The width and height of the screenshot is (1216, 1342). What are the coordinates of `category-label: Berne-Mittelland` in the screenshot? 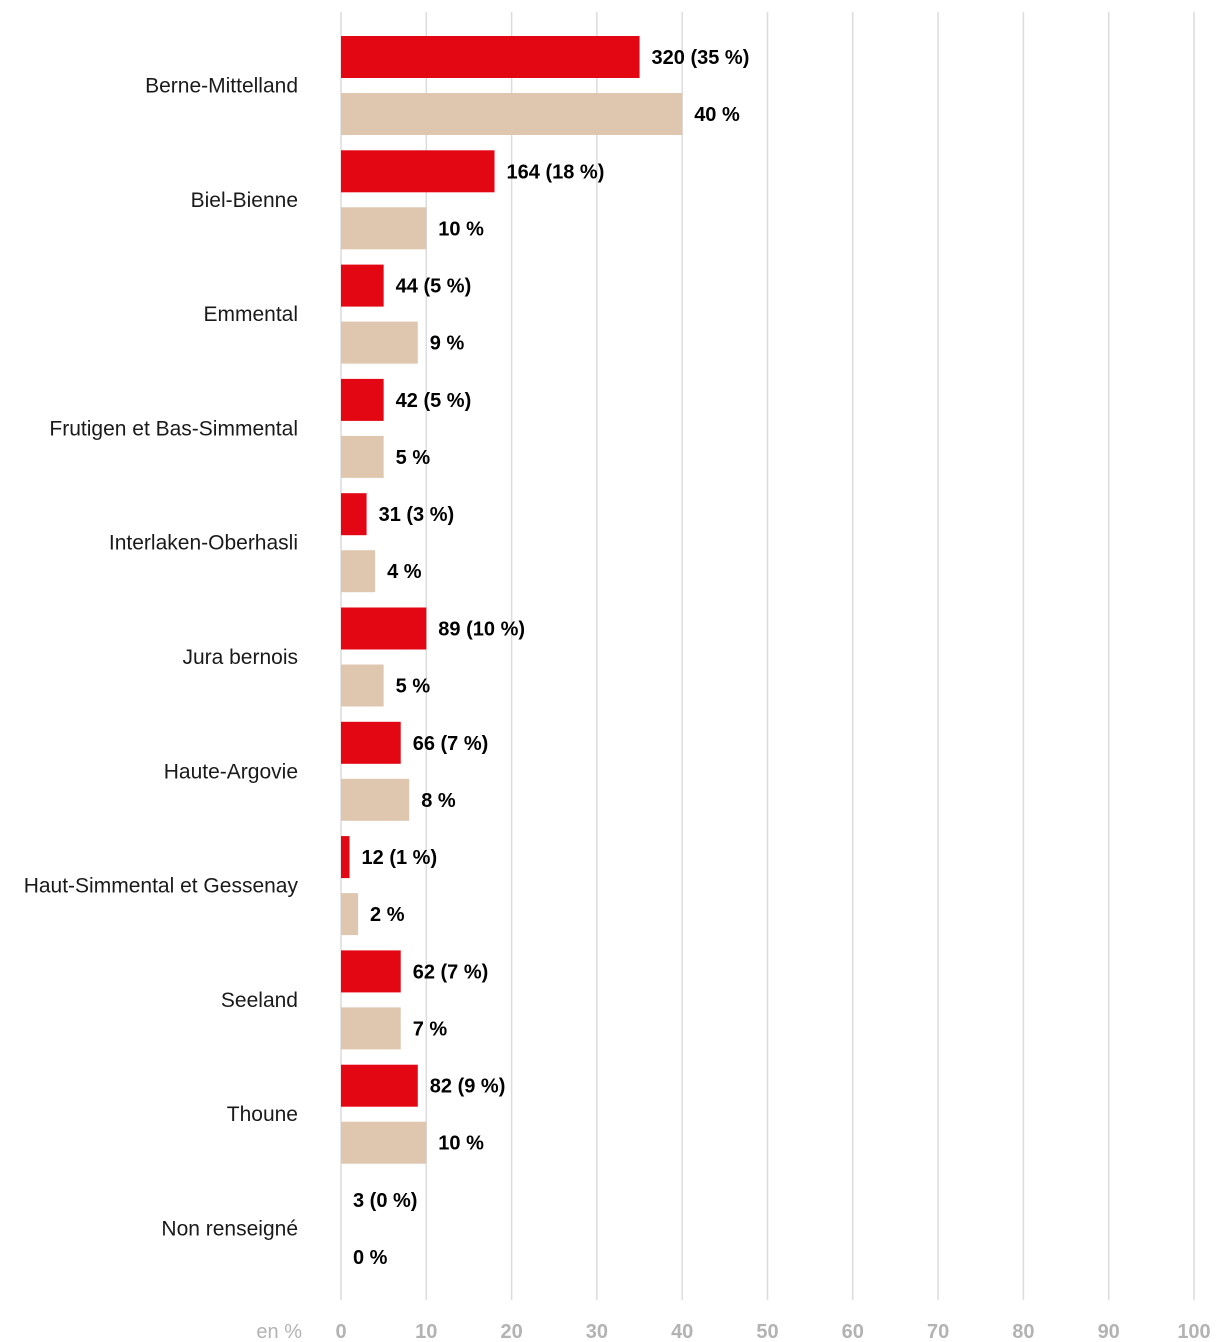 It's located at (221, 86).